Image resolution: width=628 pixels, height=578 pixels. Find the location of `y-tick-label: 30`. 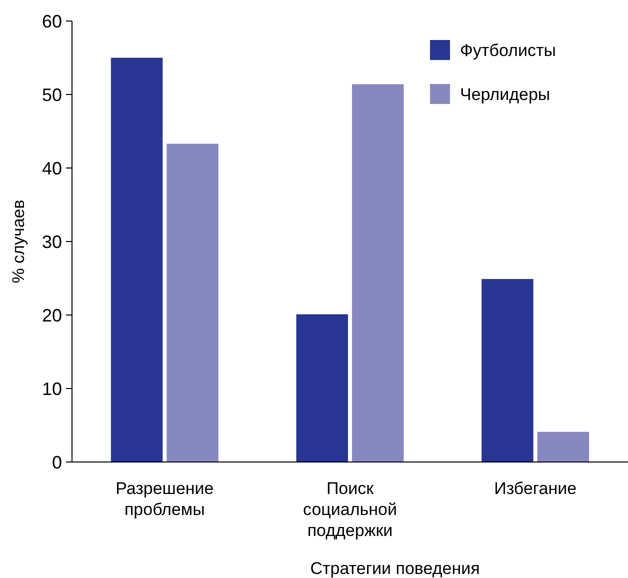

y-tick-label: 30 is located at coordinates (52, 242).